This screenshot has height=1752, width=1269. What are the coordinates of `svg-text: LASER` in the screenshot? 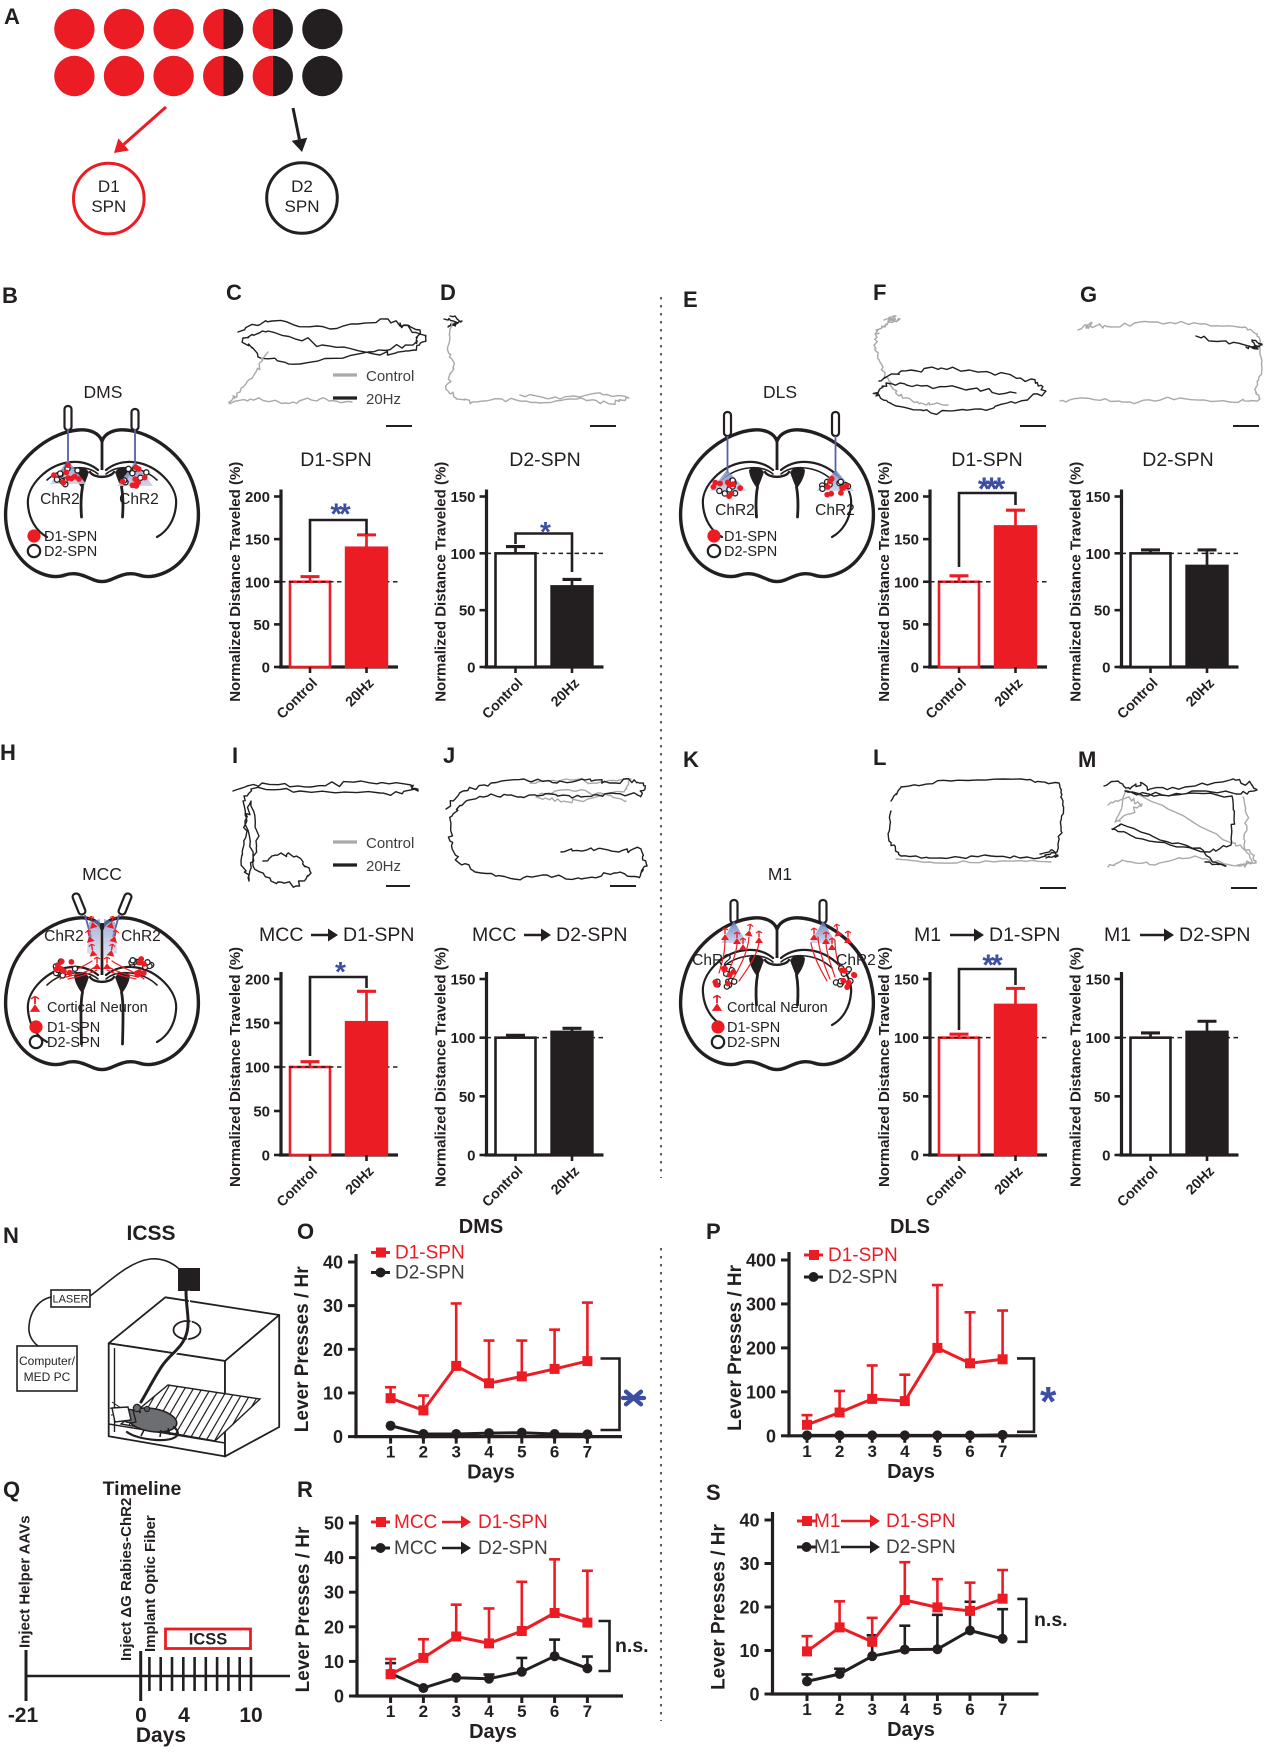 It's located at (70, 1300).